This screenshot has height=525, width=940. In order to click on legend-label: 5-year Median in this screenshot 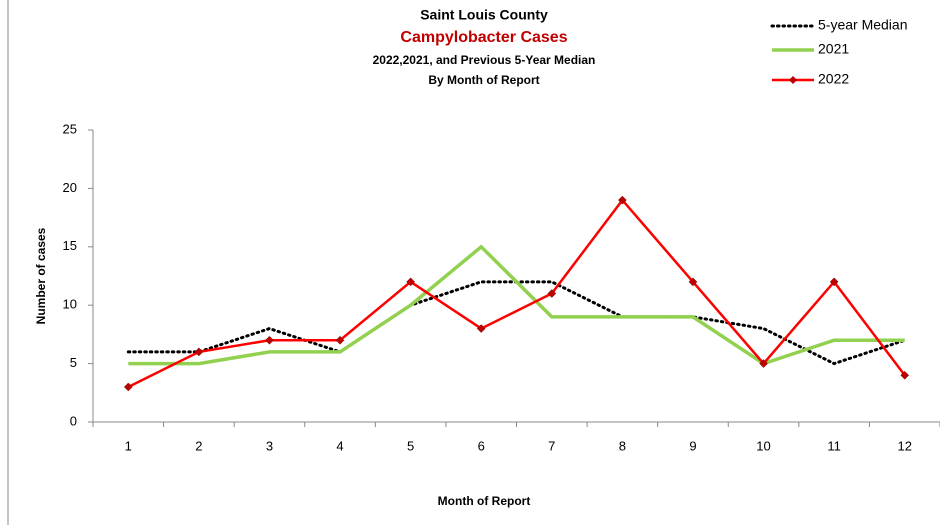, I will do `click(863, 25)`.